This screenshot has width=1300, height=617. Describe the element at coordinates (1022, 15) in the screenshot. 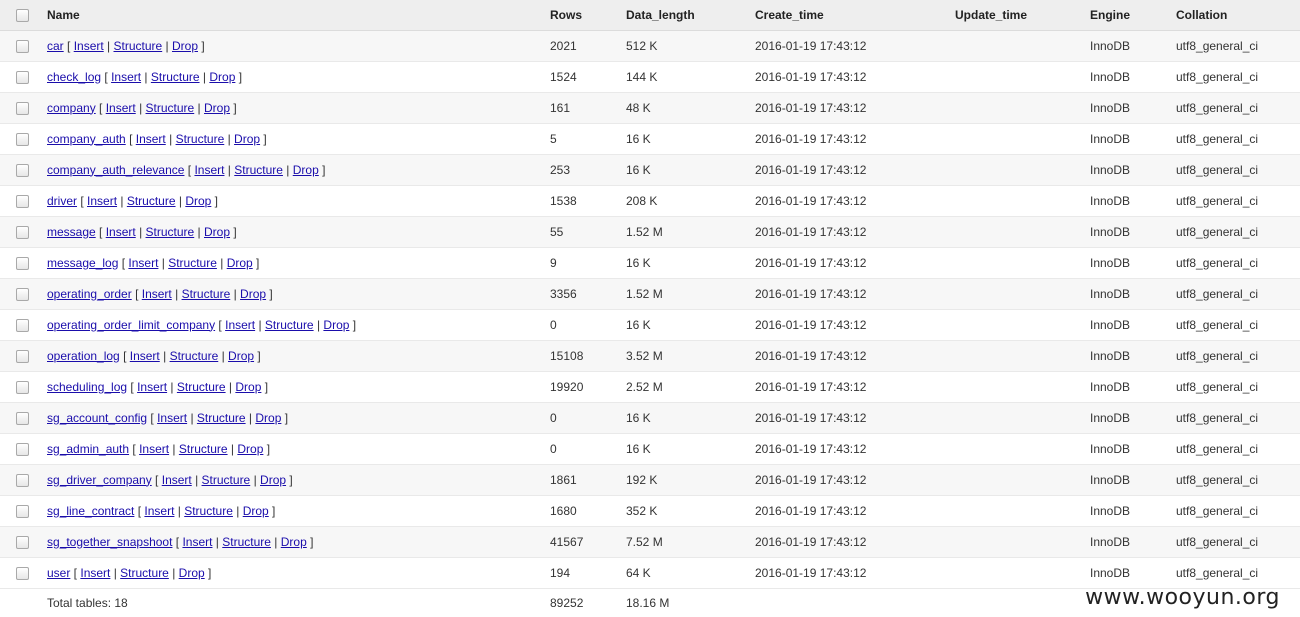

I see `col-update-time: Update_time` at that location.